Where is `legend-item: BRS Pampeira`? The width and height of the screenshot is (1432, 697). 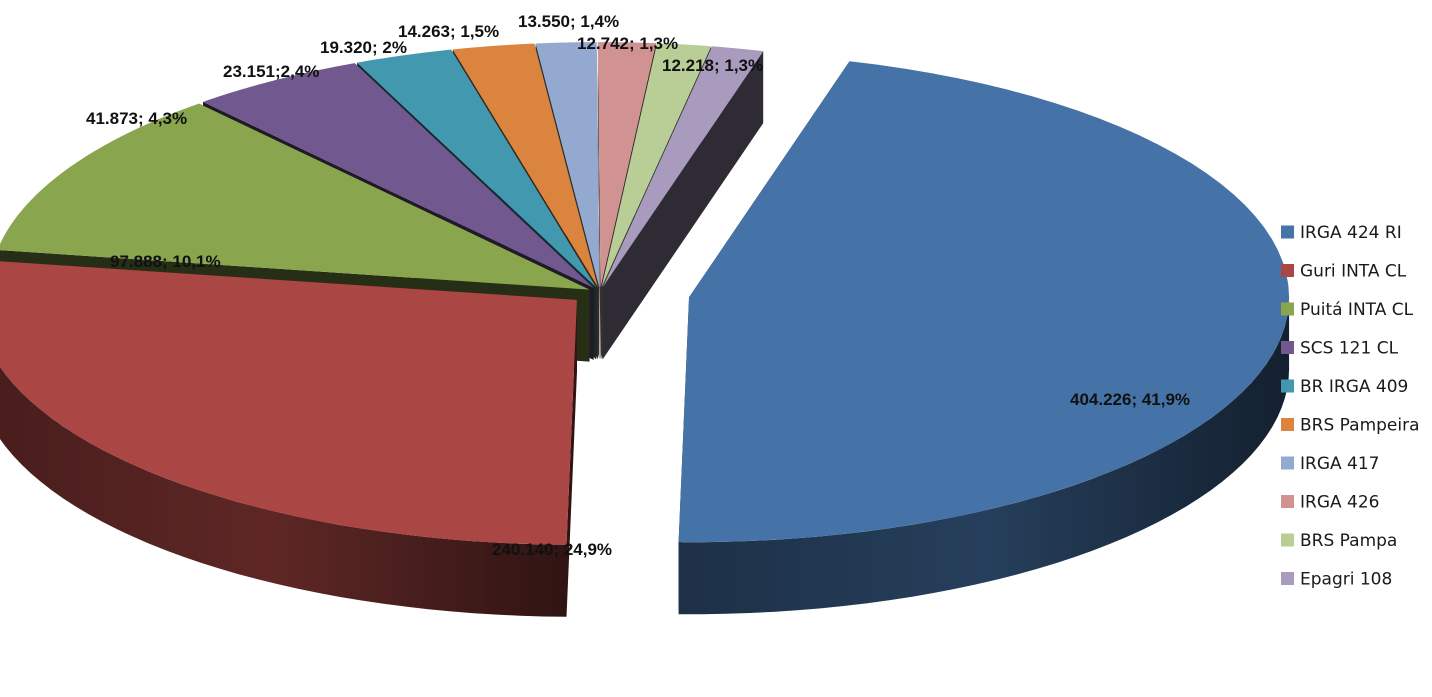
legend-item: BRS Pampeira is located at coordinates (1350, 426).